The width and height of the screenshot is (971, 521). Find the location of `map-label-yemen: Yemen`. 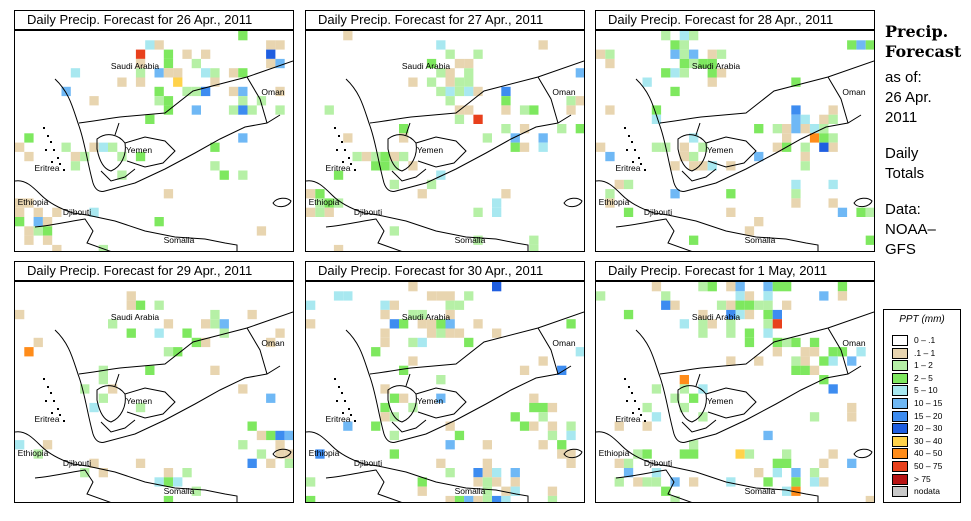

map-label-yemen: Yemen is located at coordinates (430, 150).